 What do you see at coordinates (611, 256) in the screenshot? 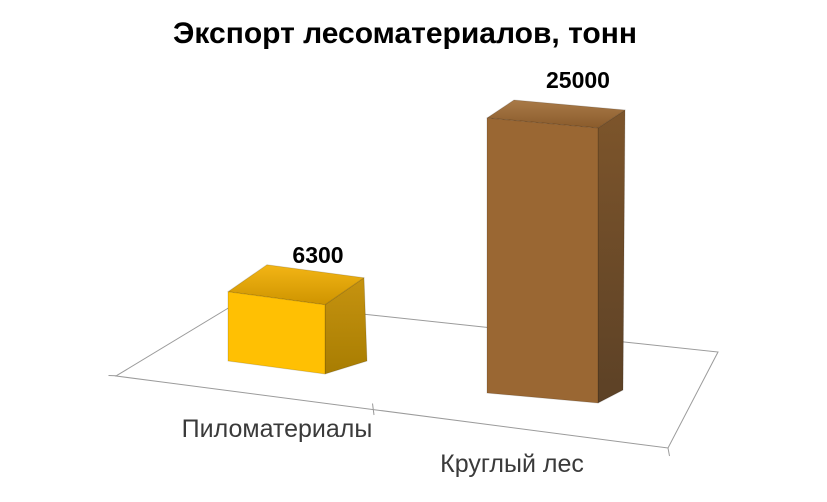
I see `bar-1-side-face` at bounding box center [611, 256].